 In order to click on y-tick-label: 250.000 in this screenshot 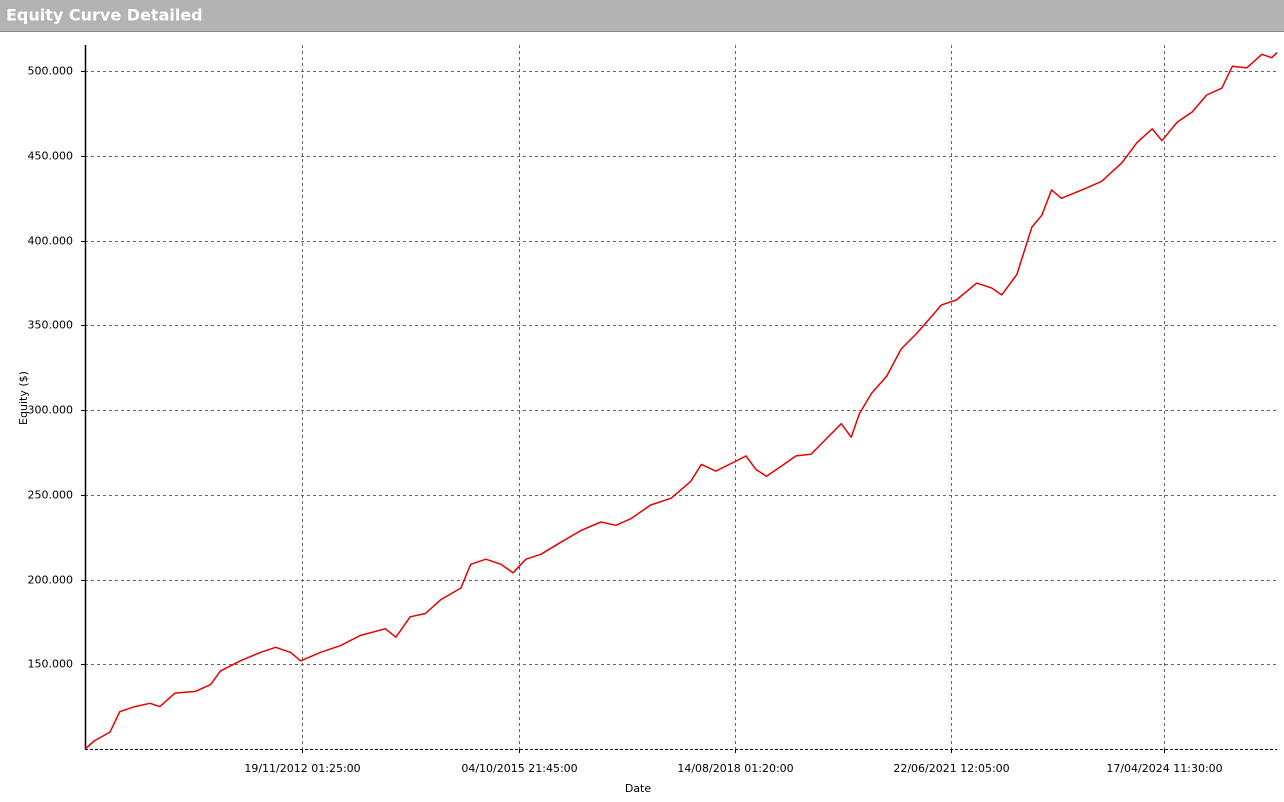, I will do `click(51, 495)`.